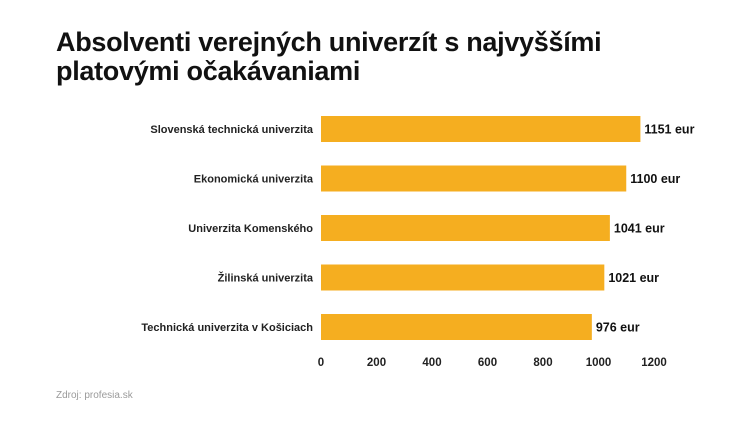 The height and width of the screenshot is (422, 749). What do you see at coordinates (254, 180) in the screenshot?
I see `category-label: Ekonomická univerzita` at bounding box center [254, 180].